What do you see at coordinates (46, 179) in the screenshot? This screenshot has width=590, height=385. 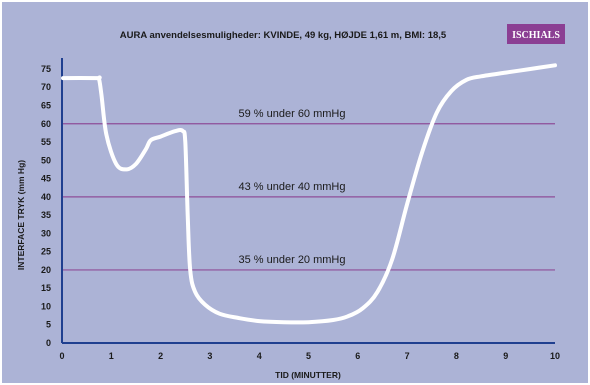 I see `y-tick-label: 45` at bounding box center [46, 179].